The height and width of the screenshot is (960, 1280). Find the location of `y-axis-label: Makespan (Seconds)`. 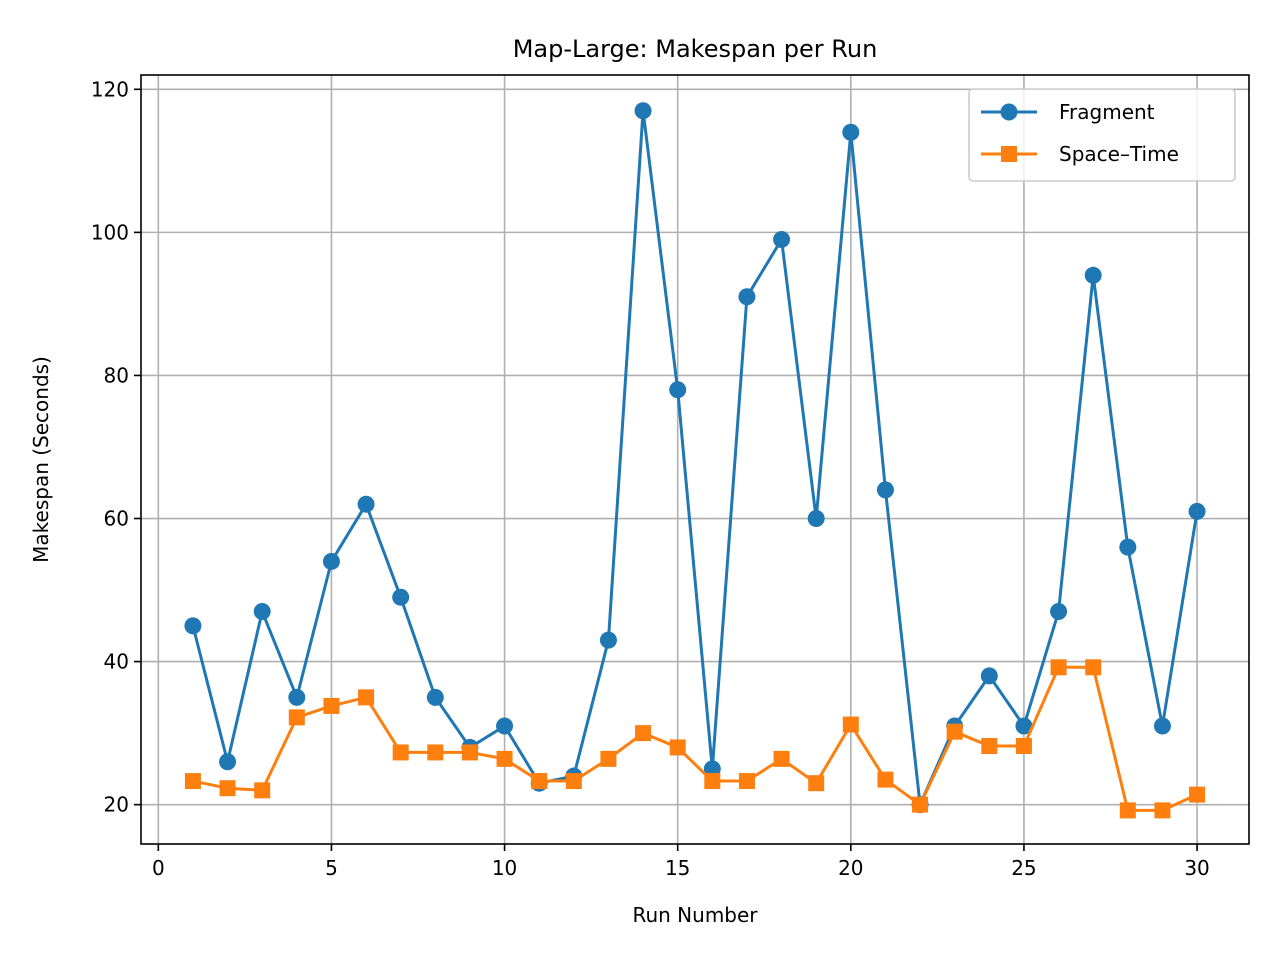

y-axis-label: Makespan (Seconds) is located at coordinates (41, 459).